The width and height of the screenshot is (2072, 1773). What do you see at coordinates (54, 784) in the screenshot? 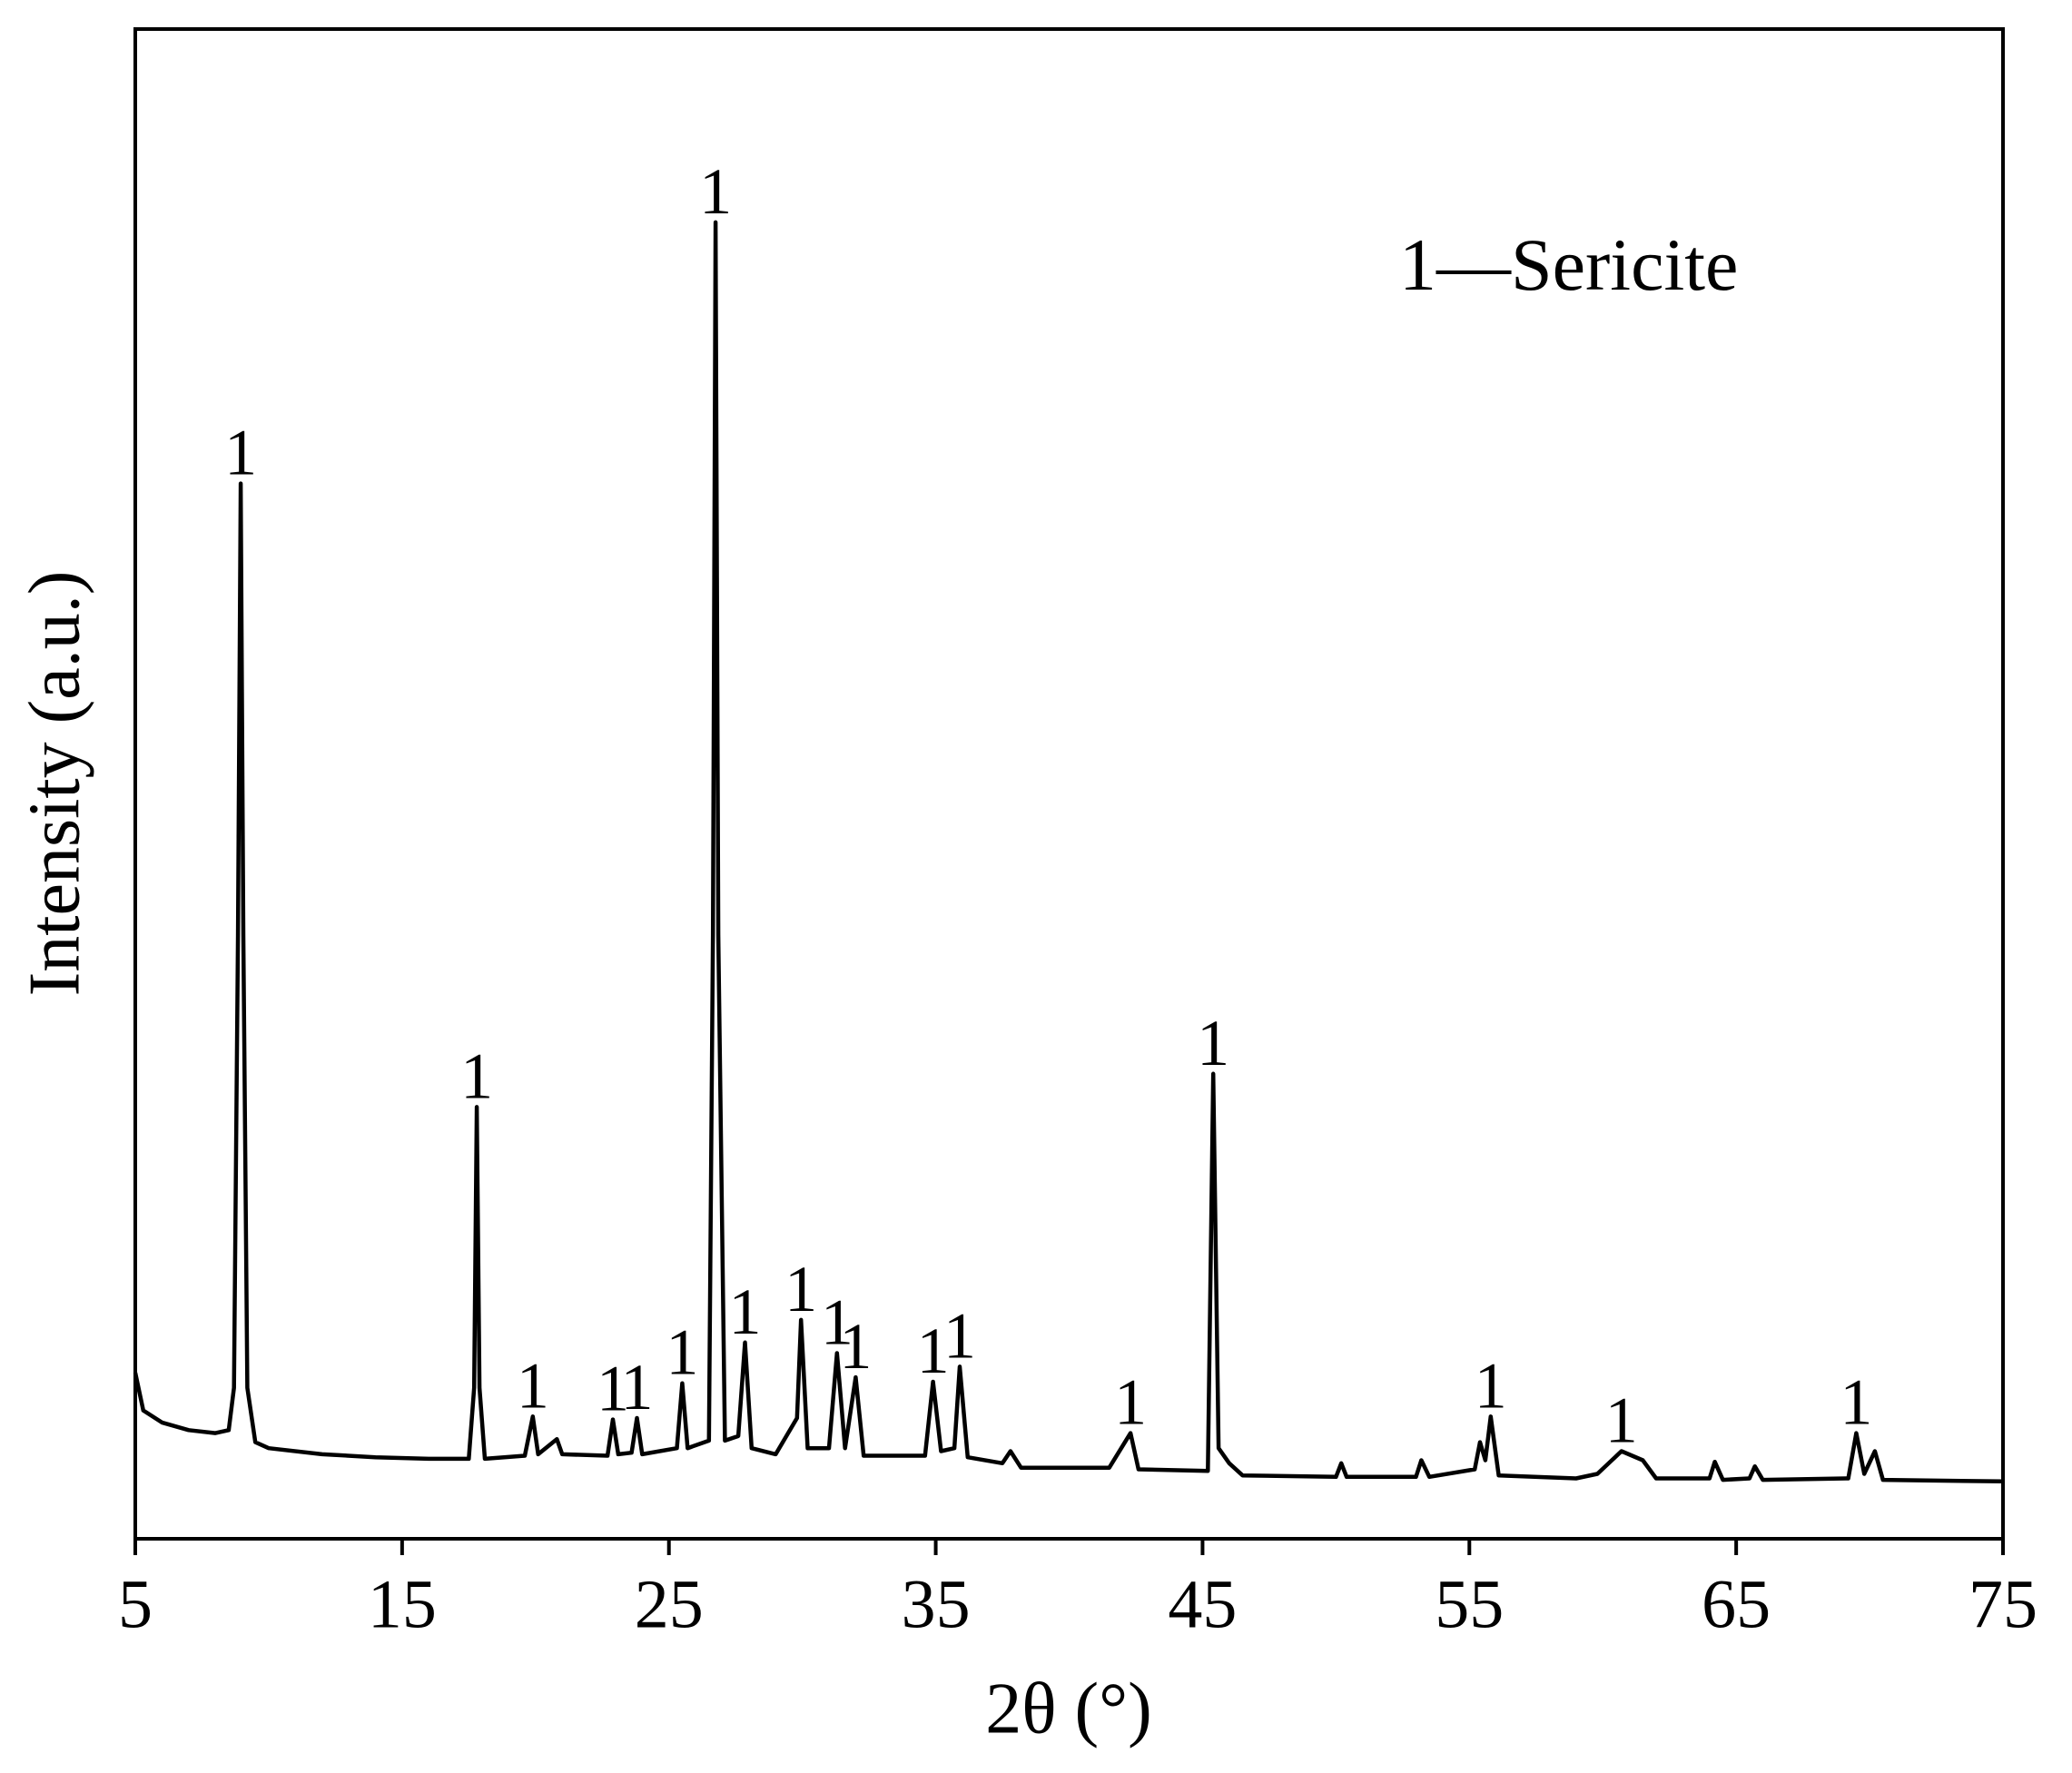
I see `y-axis-label: Intensity (a.u.)` at bounding box center [54, 784].